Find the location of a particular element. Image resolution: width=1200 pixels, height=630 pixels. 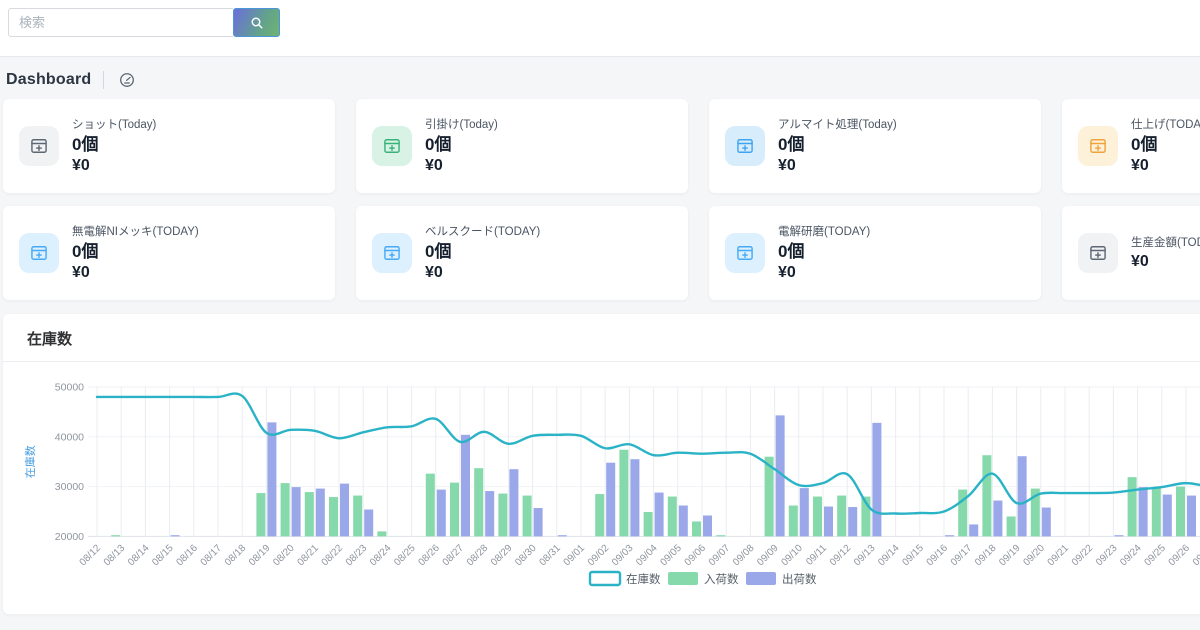

x-tick-label: 08/29 is located at coordinates (502, 555).